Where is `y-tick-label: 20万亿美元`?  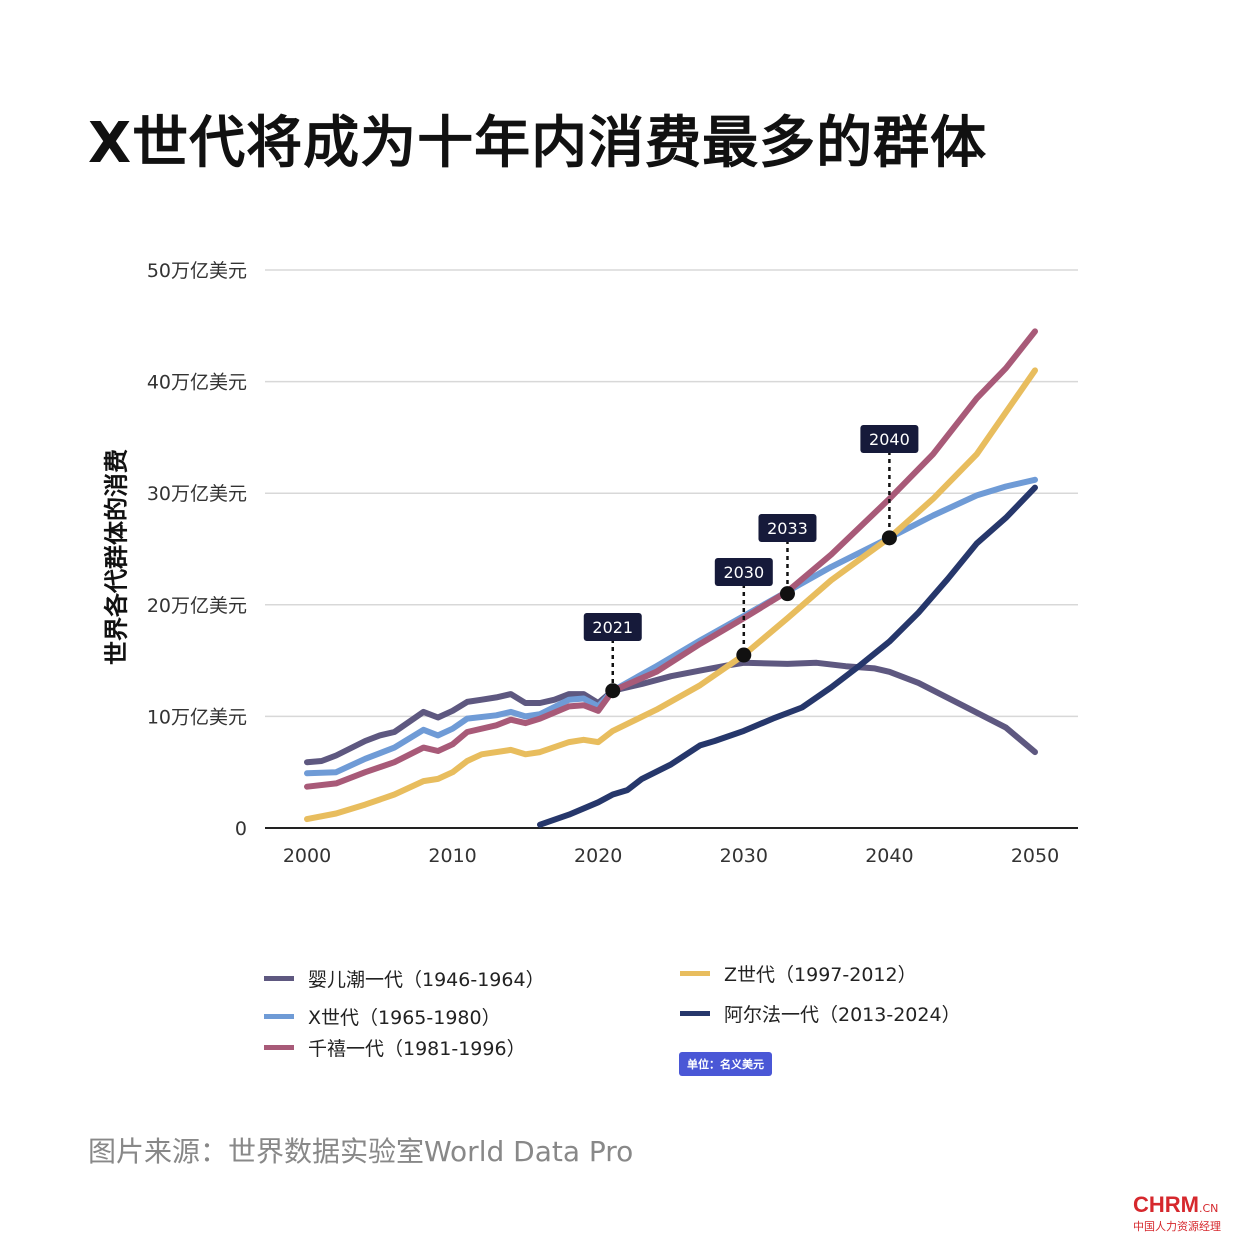 y-tick-label: 20万亿美元 is located at coordinates (197, 606).